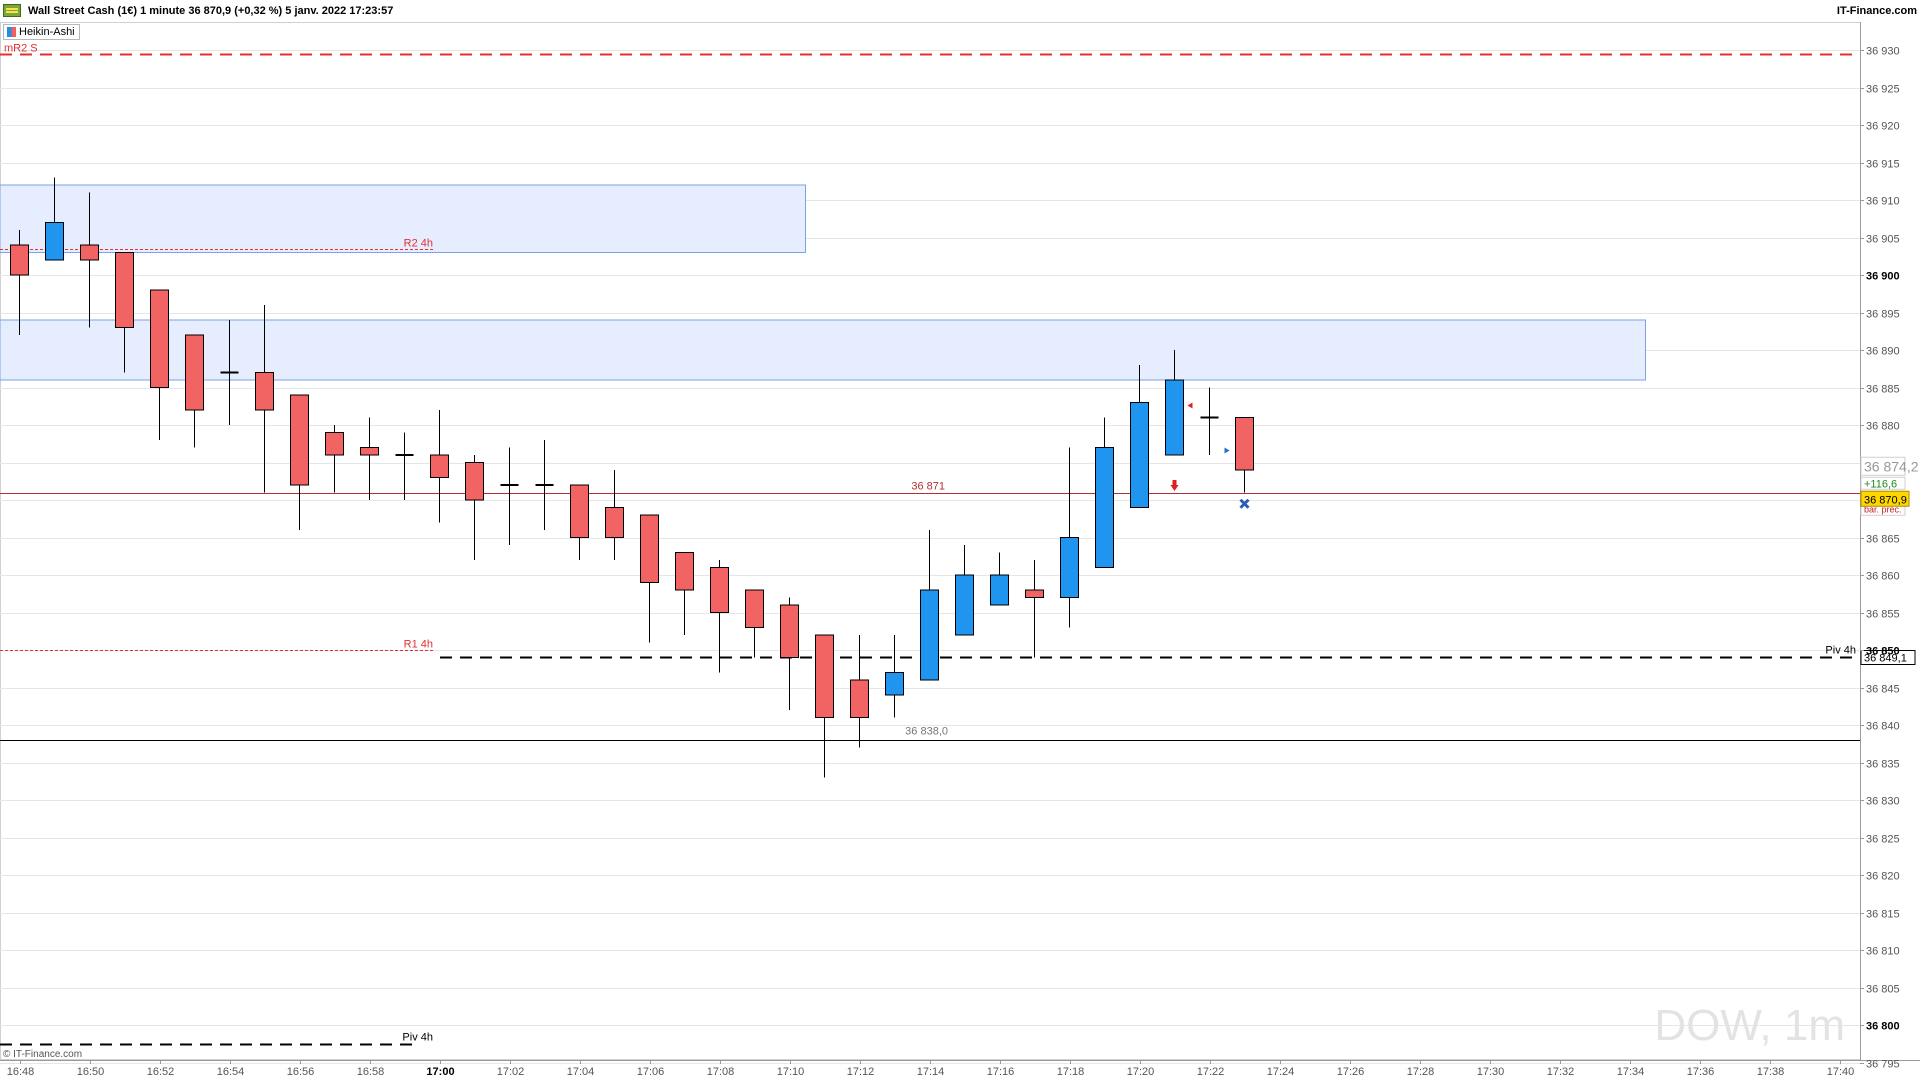 The width and height of the screenshot is (1920, 1080). Describe the element at coordinates (651, 1072) in the screenshot. I see `x-tick-label: 17:06` at that location.